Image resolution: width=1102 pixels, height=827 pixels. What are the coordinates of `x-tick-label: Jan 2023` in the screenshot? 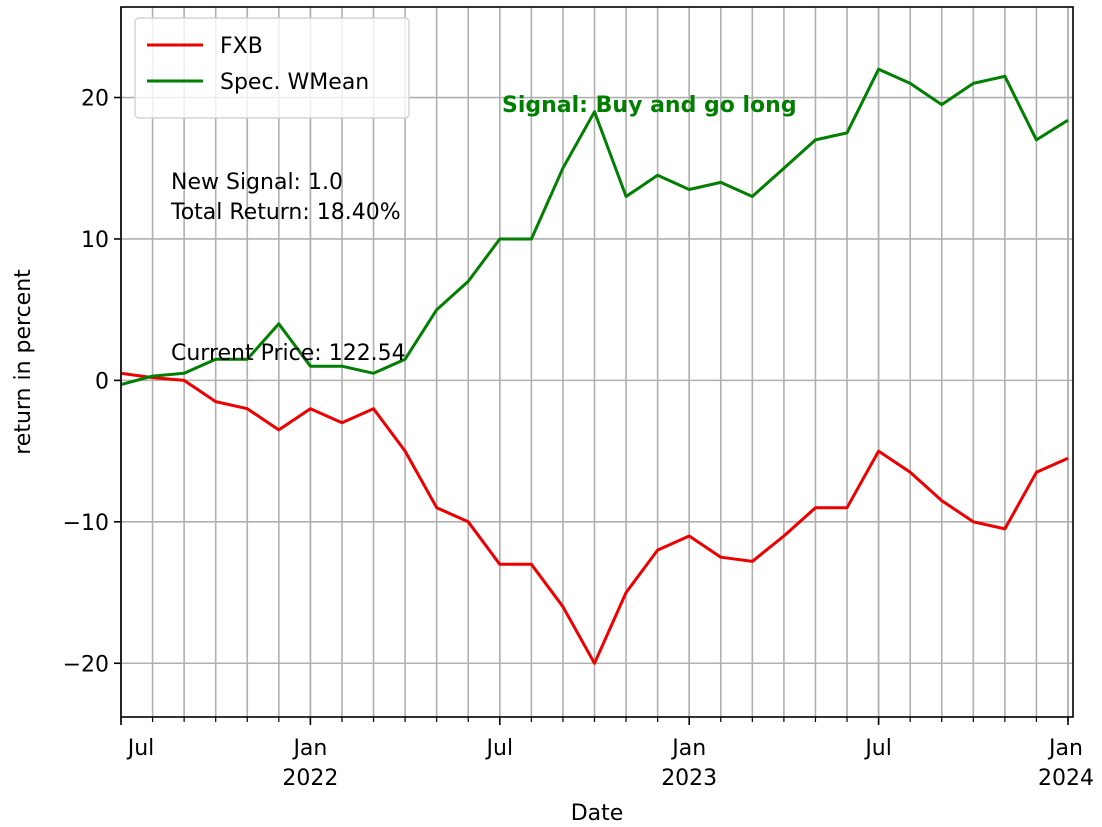 It's located at (689, 763).